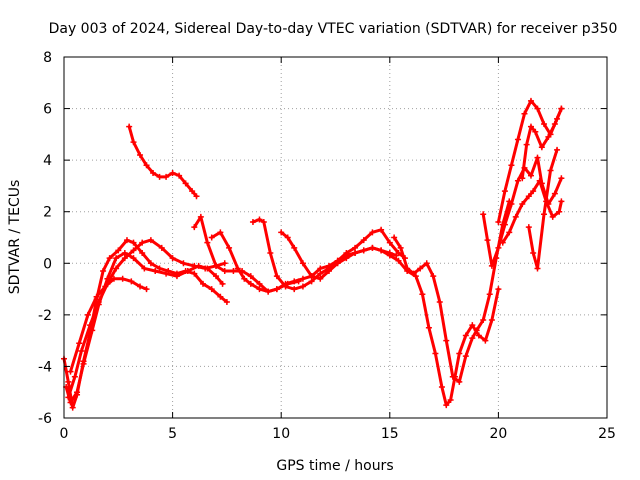 The height and width of the screenshot is (480, 640). I want to click on y-tick-label: -2, so click(45, 316).